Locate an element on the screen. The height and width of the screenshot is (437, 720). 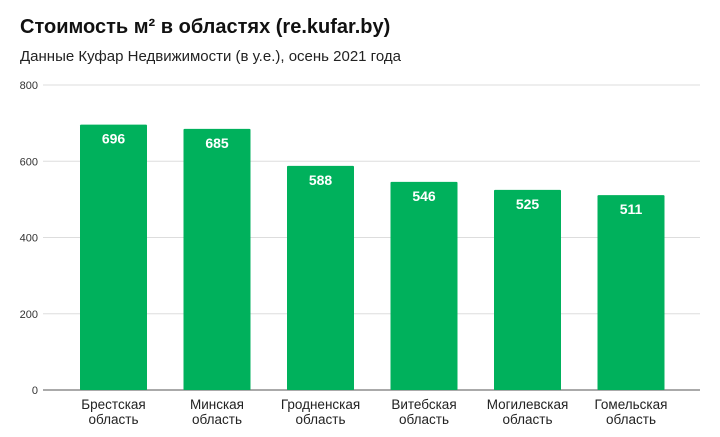
x-tick-label: Могилевская область is located at coordinates (528, 412).